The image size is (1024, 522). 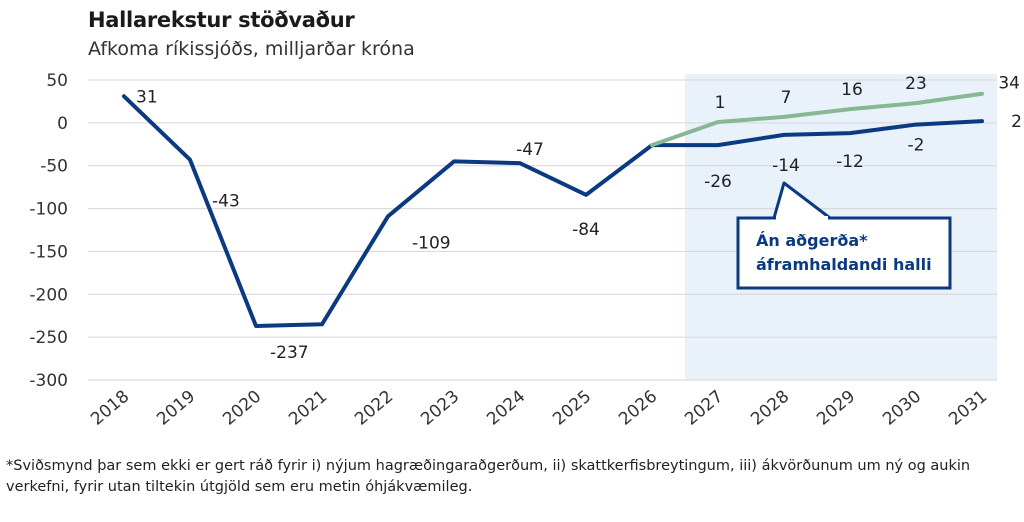 What do you see at coordinates (968, 408) in the screenshot?
I see `x-tick-label: 2031` at bounding box center [968, 408].